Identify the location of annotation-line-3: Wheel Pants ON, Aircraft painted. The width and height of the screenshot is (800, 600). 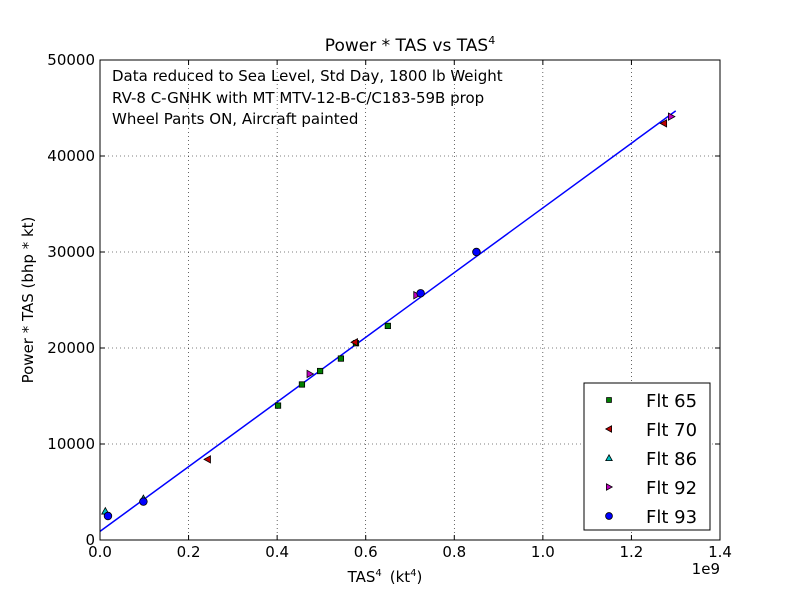
(235, 119).